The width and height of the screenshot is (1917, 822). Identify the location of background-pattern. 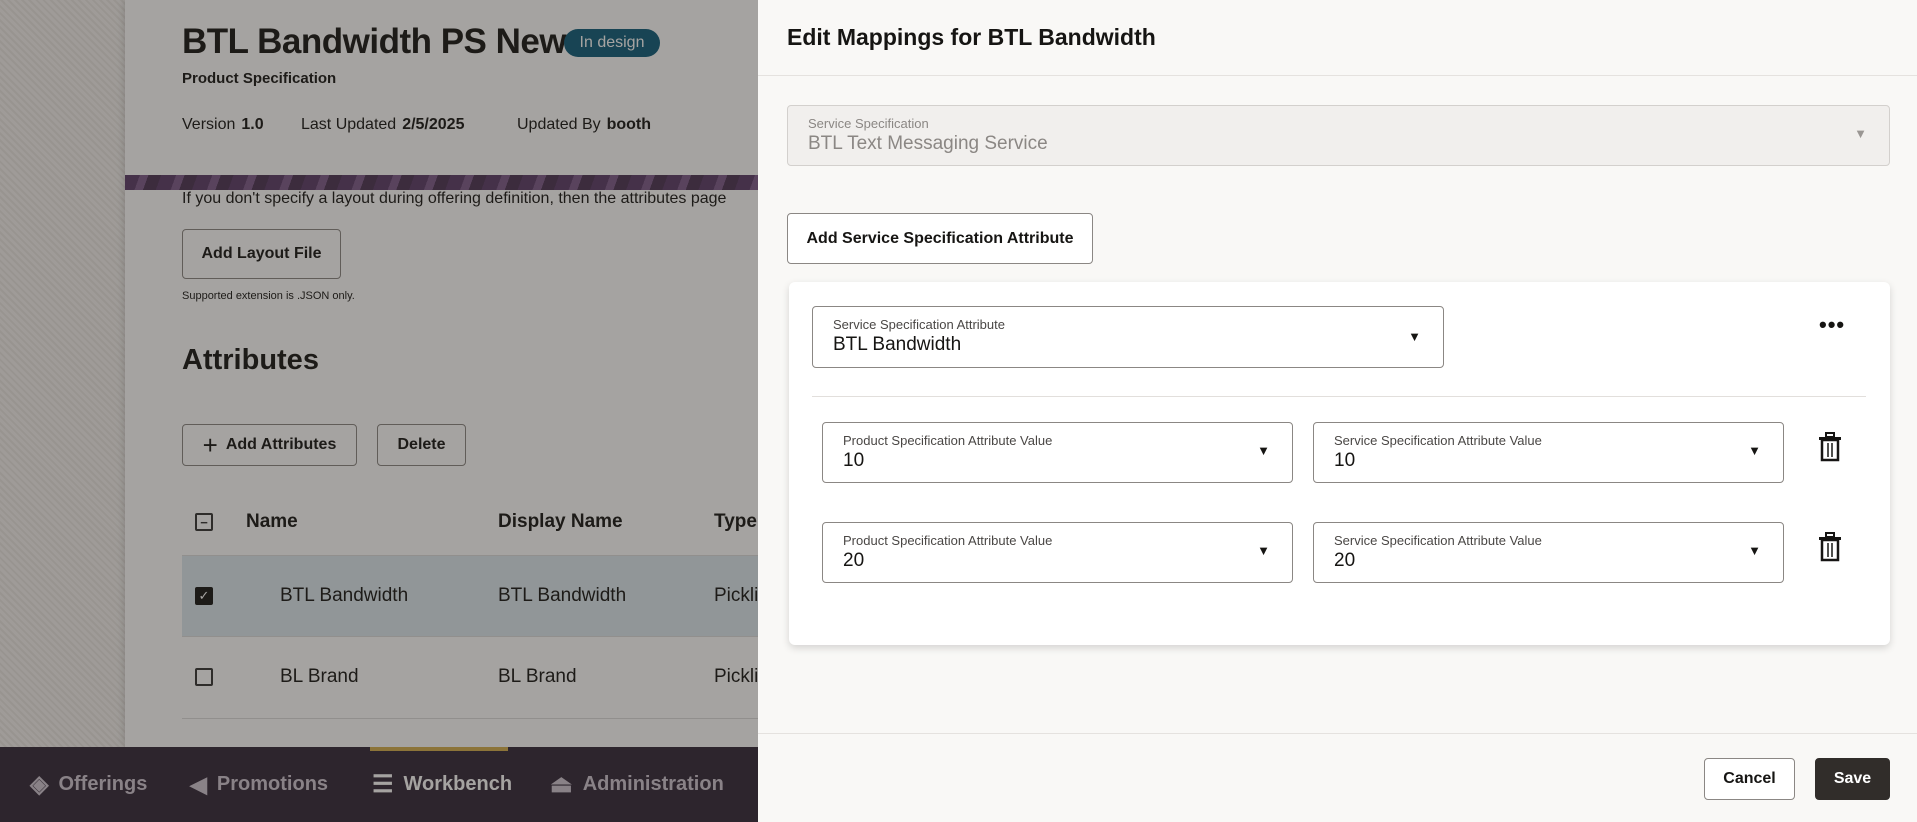
(62, 373).